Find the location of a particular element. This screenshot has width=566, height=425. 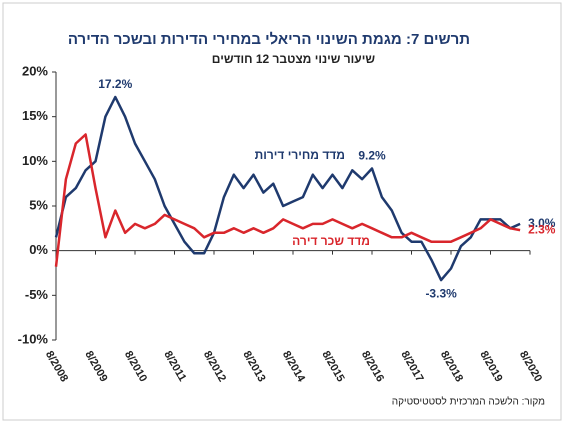

data-label: 2.3% is located at coordinates (542, 229).